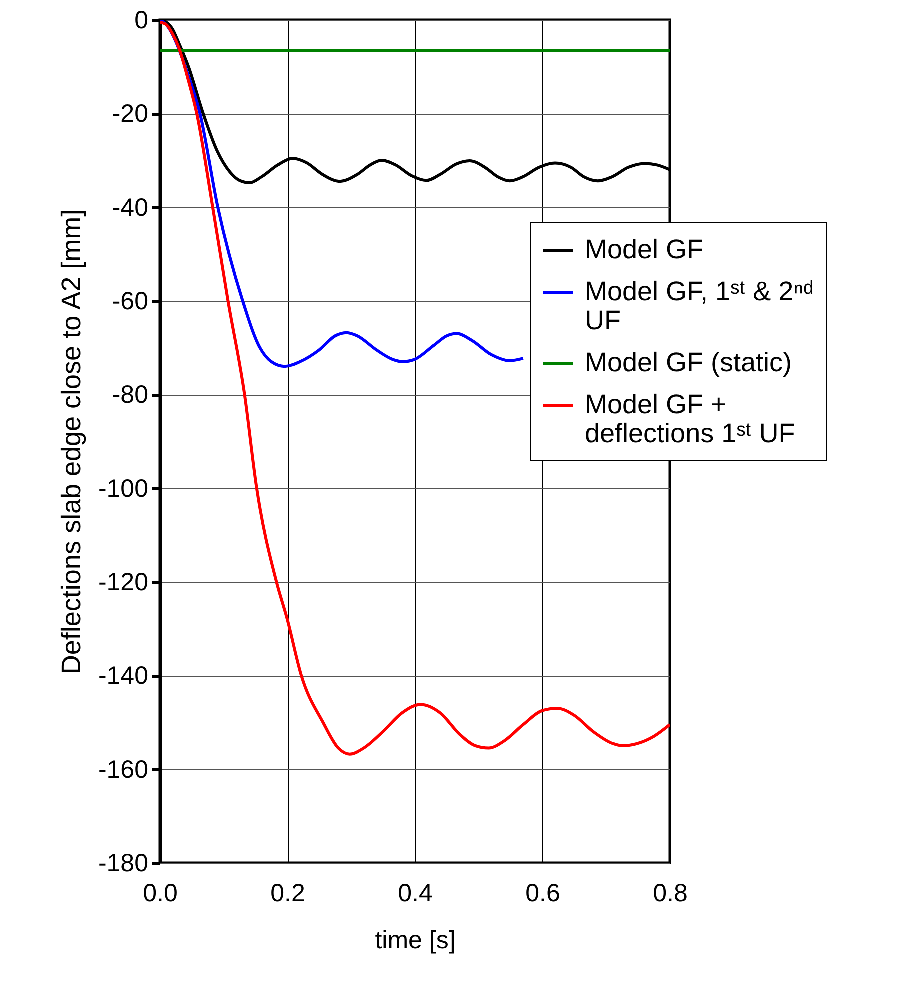  I want to click on y-tick-label: -140, so click(123, 676).